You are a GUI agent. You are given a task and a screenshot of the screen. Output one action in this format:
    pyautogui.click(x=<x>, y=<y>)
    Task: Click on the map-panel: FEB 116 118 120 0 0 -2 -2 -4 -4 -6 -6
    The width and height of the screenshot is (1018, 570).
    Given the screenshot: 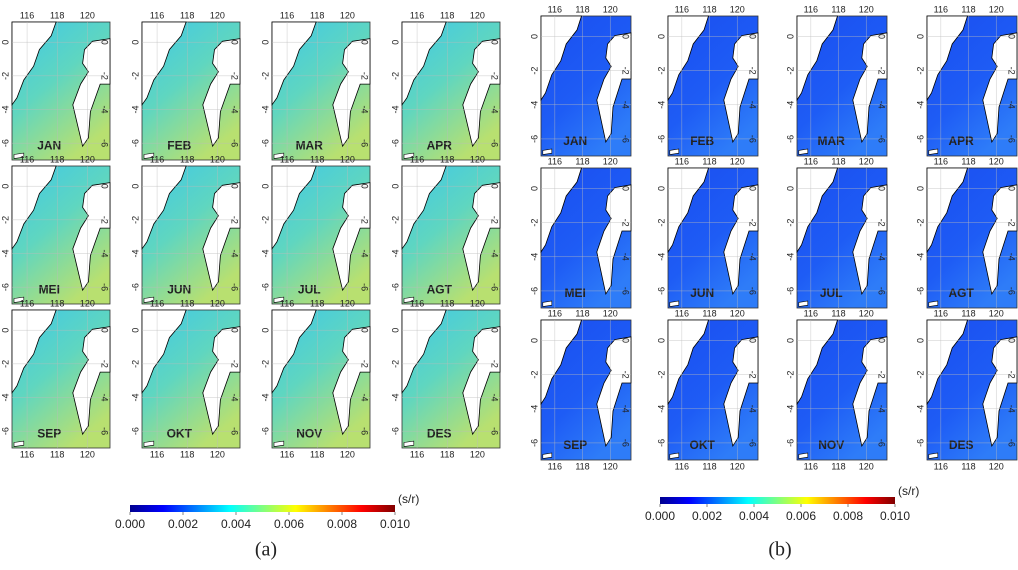 What is the action you would take?
    pyautogui.click(x=707, y=80)
    